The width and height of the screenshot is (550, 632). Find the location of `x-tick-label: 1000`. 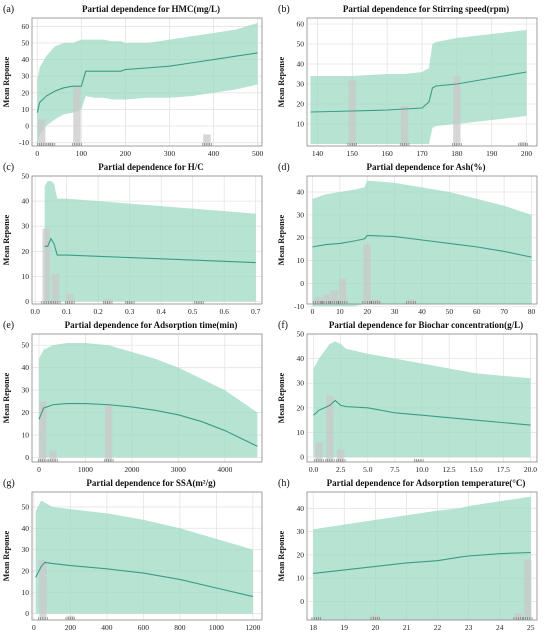

x-tick-label: 1000 is located at coordinates (216, 627).